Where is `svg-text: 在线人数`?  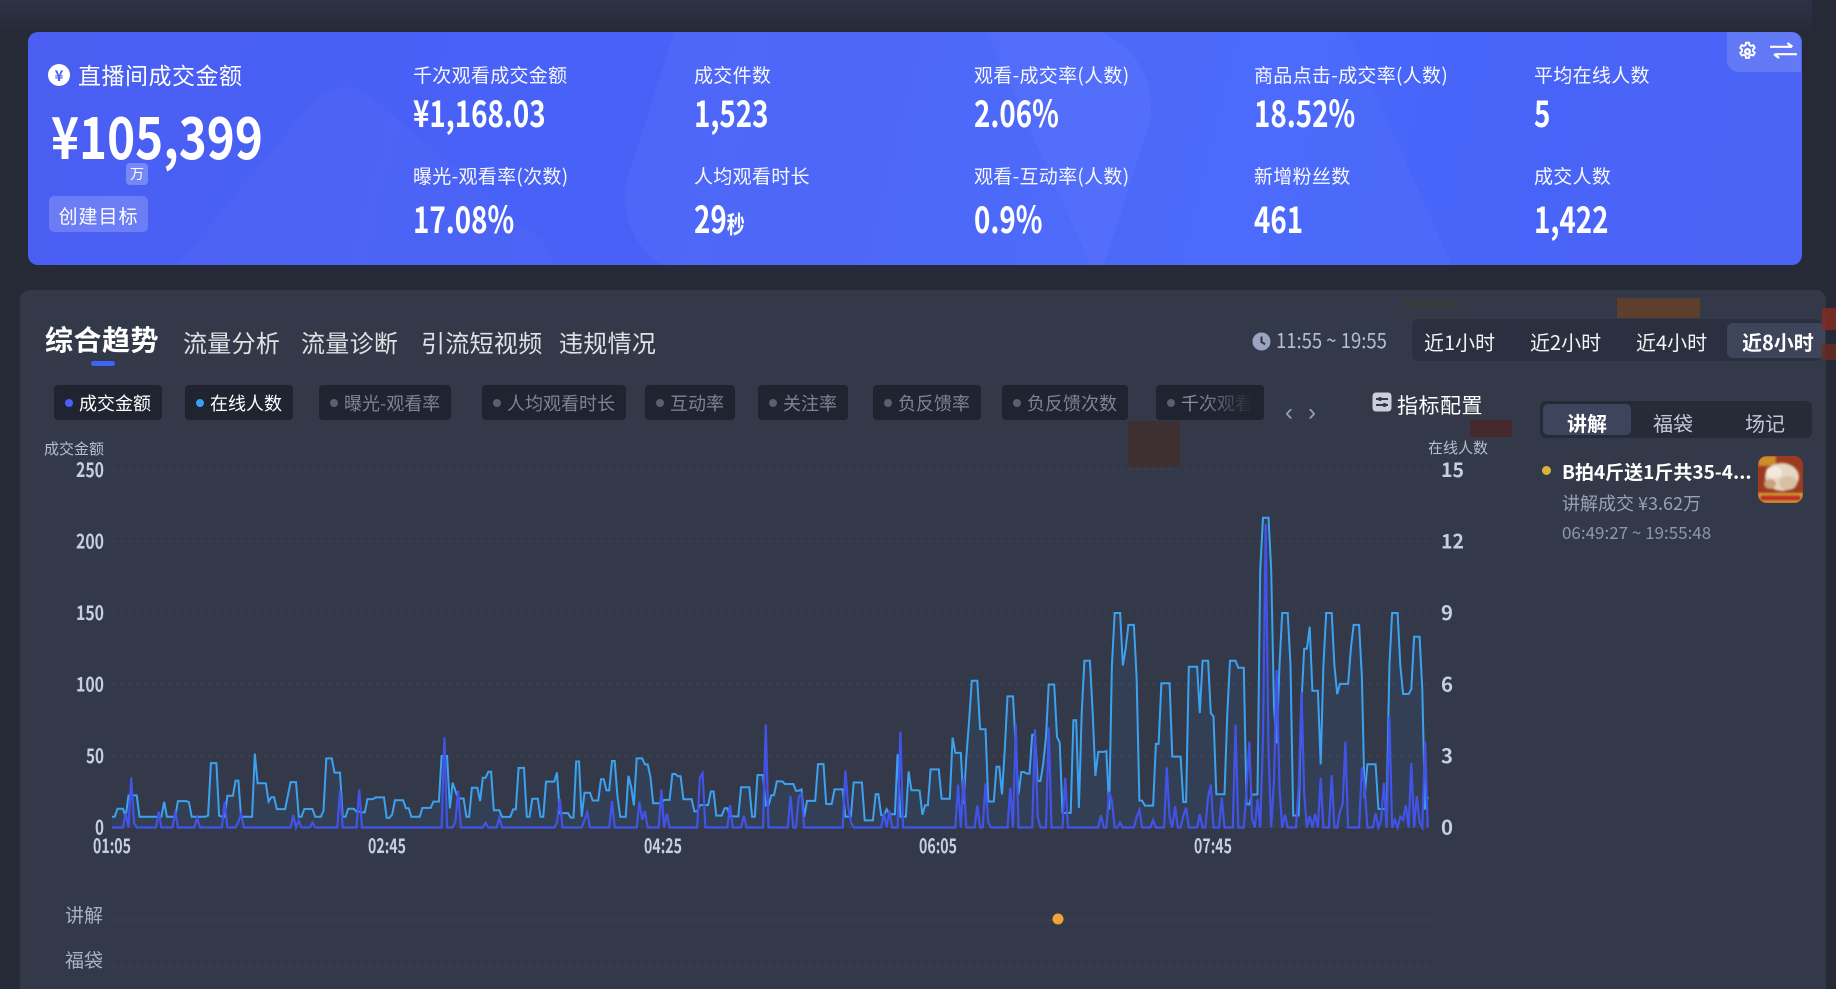
svg-text: 在线人数 is located at coordinates (1458, 447).